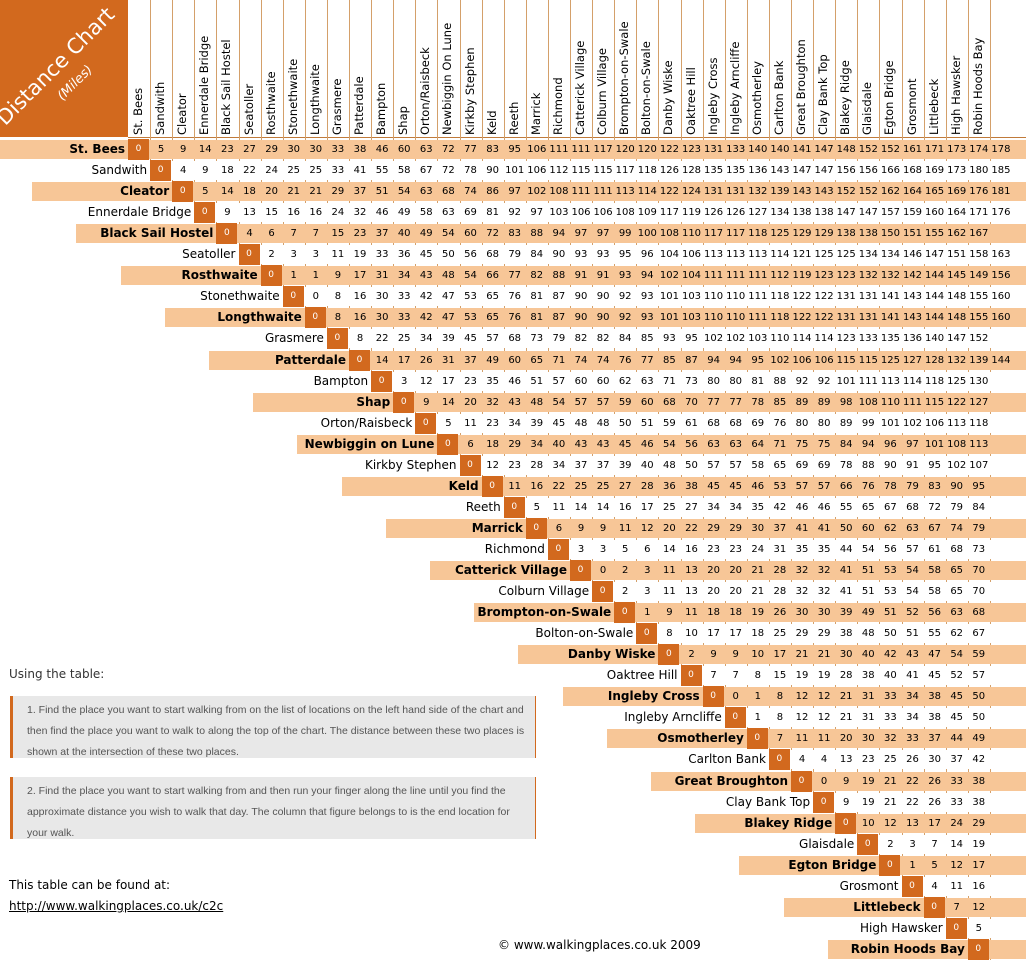  What do you see at coordinates (868, 254) in the screenshot?
I see `distance-cell: 134` at bounding box center [868, 254].